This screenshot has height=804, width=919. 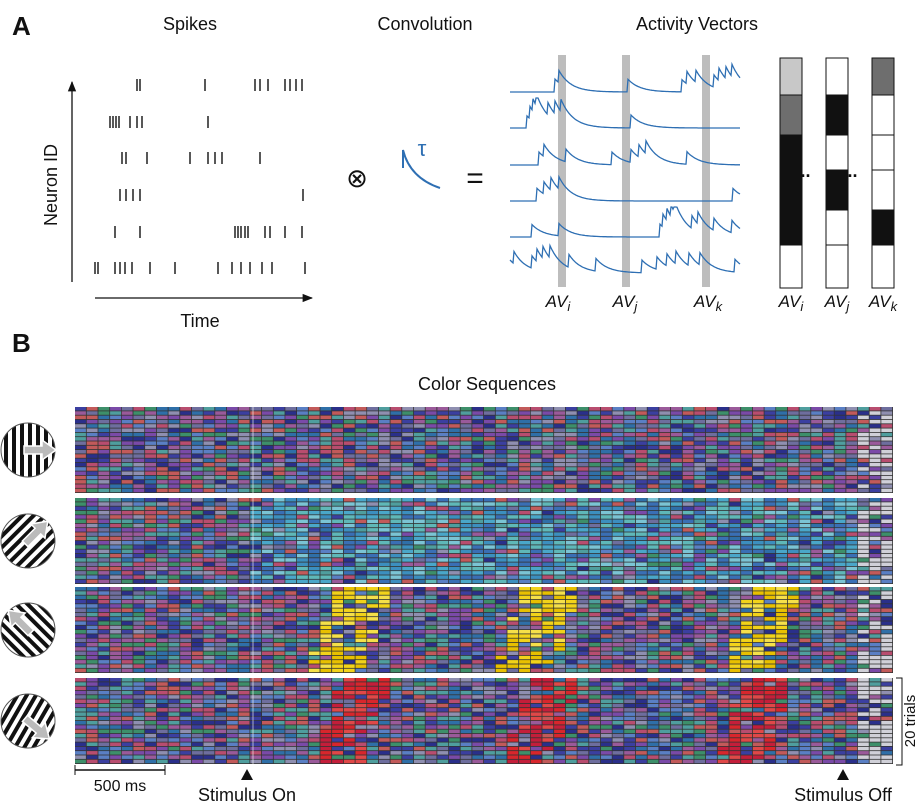 What do you see at coordinates (720, 306) in the screenshot?
I see `av-sub: k` at bounding box center [720, 306].